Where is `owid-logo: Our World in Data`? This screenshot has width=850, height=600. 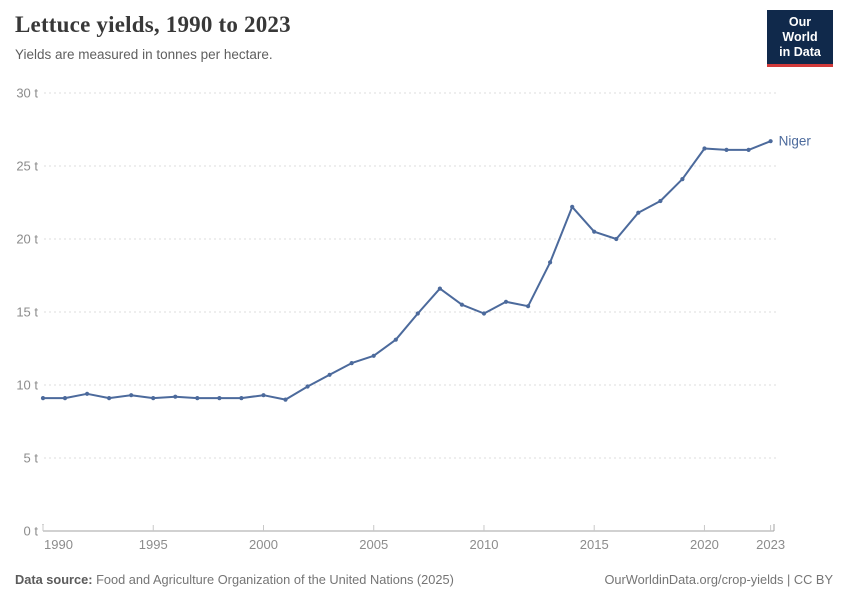 owid-logo: Our World in Data is located at coordinates (800, 38).